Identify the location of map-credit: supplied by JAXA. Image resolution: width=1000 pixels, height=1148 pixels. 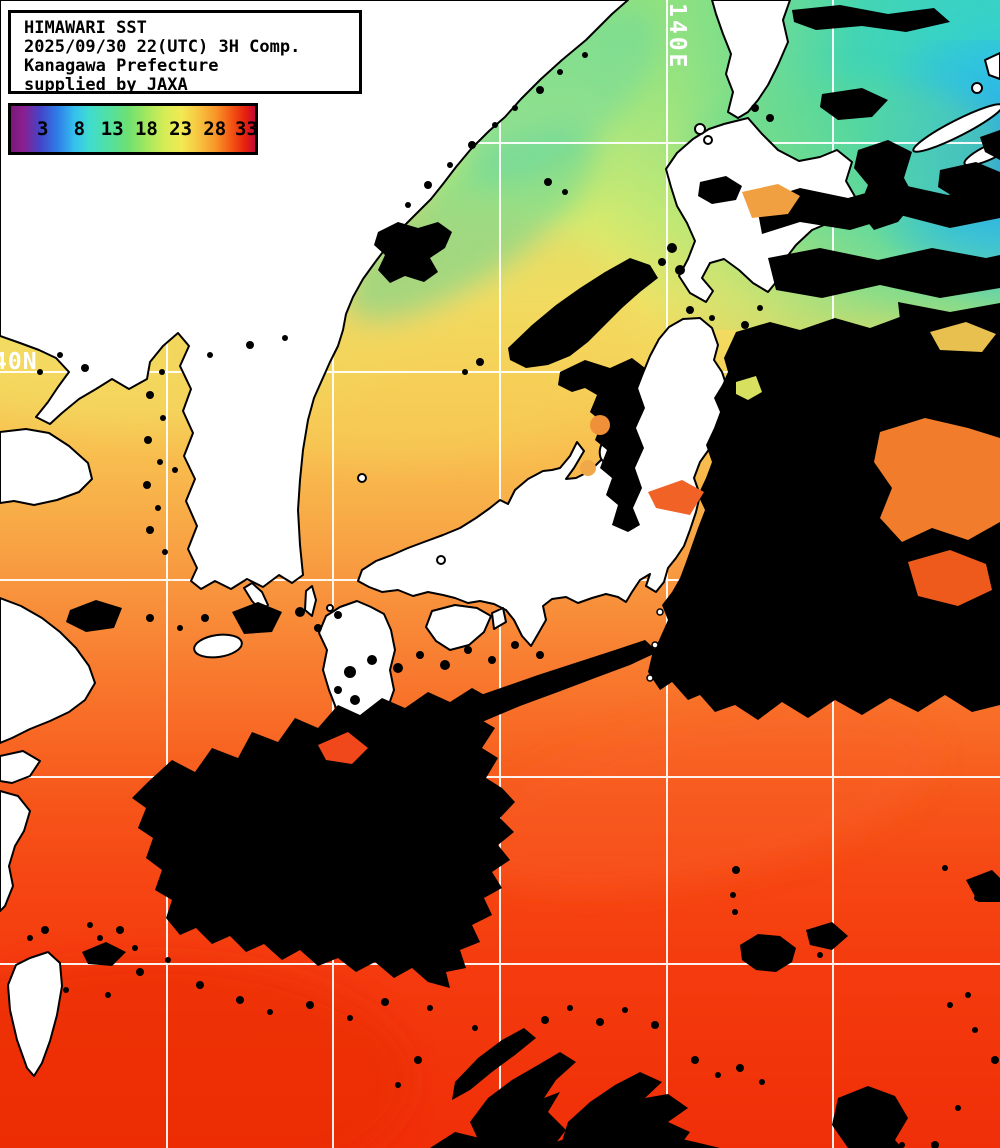
(106, 85).